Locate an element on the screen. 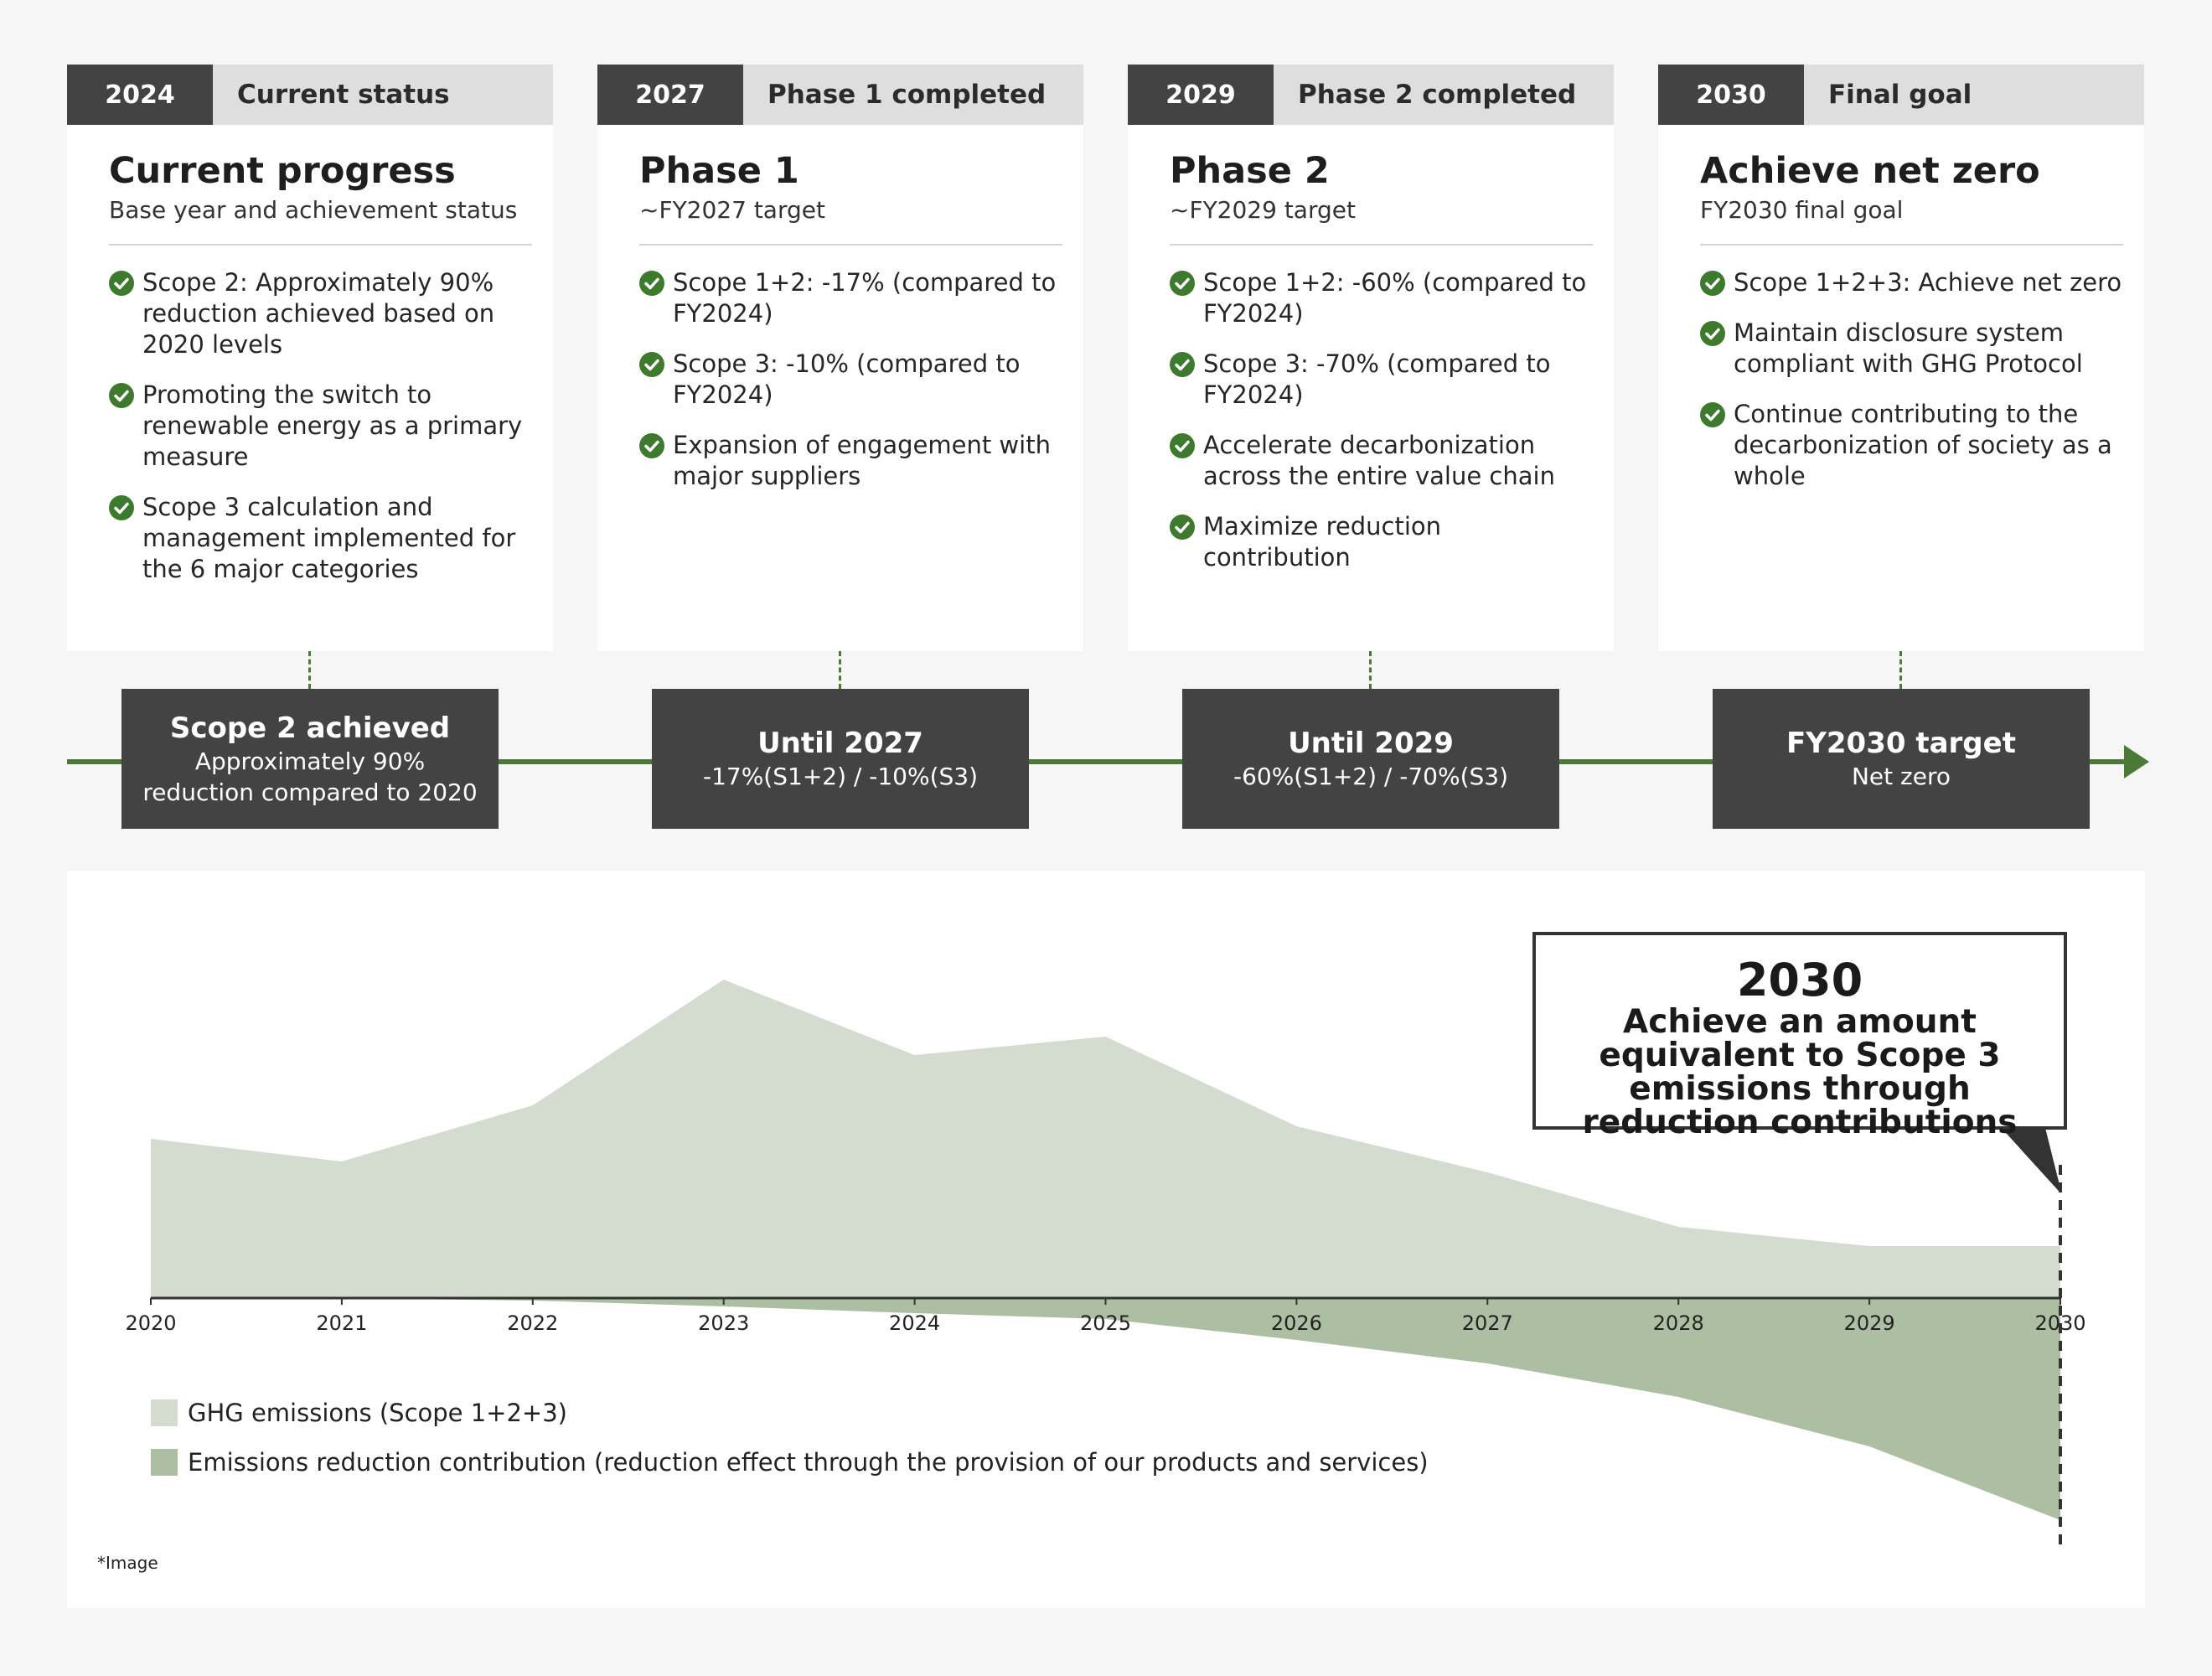 The width and height of the screenshot is (2212, 1676). milestone-title: Until 2029 is located at coordinates (1371, 743).